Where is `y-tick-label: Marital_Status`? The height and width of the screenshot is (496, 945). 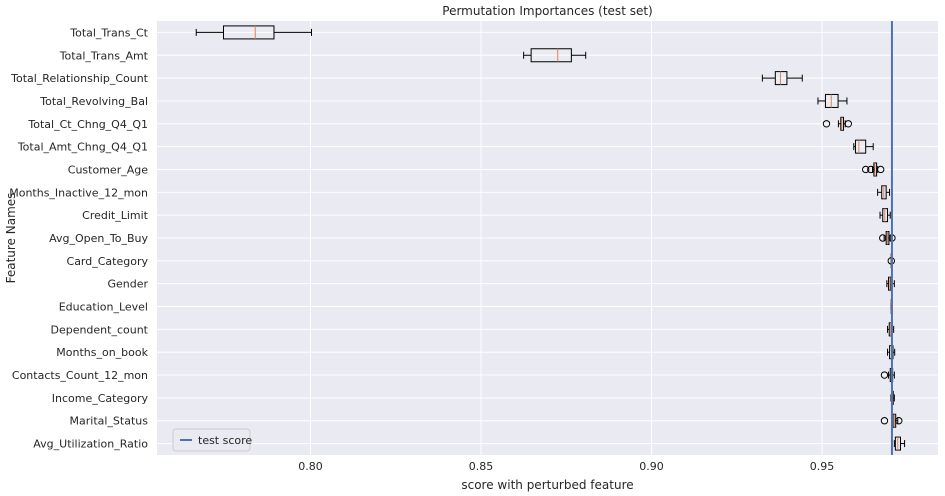 y-tick-label: Marital_Status is located at coordinates (109, 421).